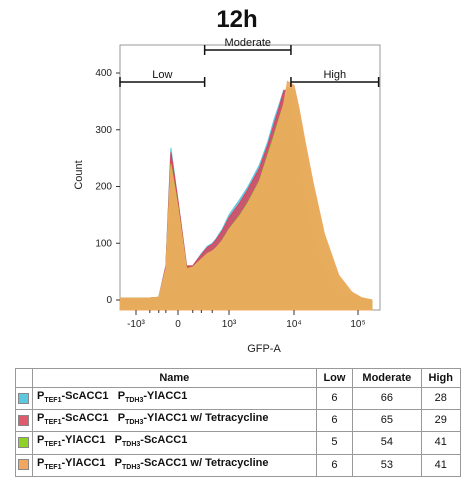  I want to click on moderate-value: 65, so click(387, 421).